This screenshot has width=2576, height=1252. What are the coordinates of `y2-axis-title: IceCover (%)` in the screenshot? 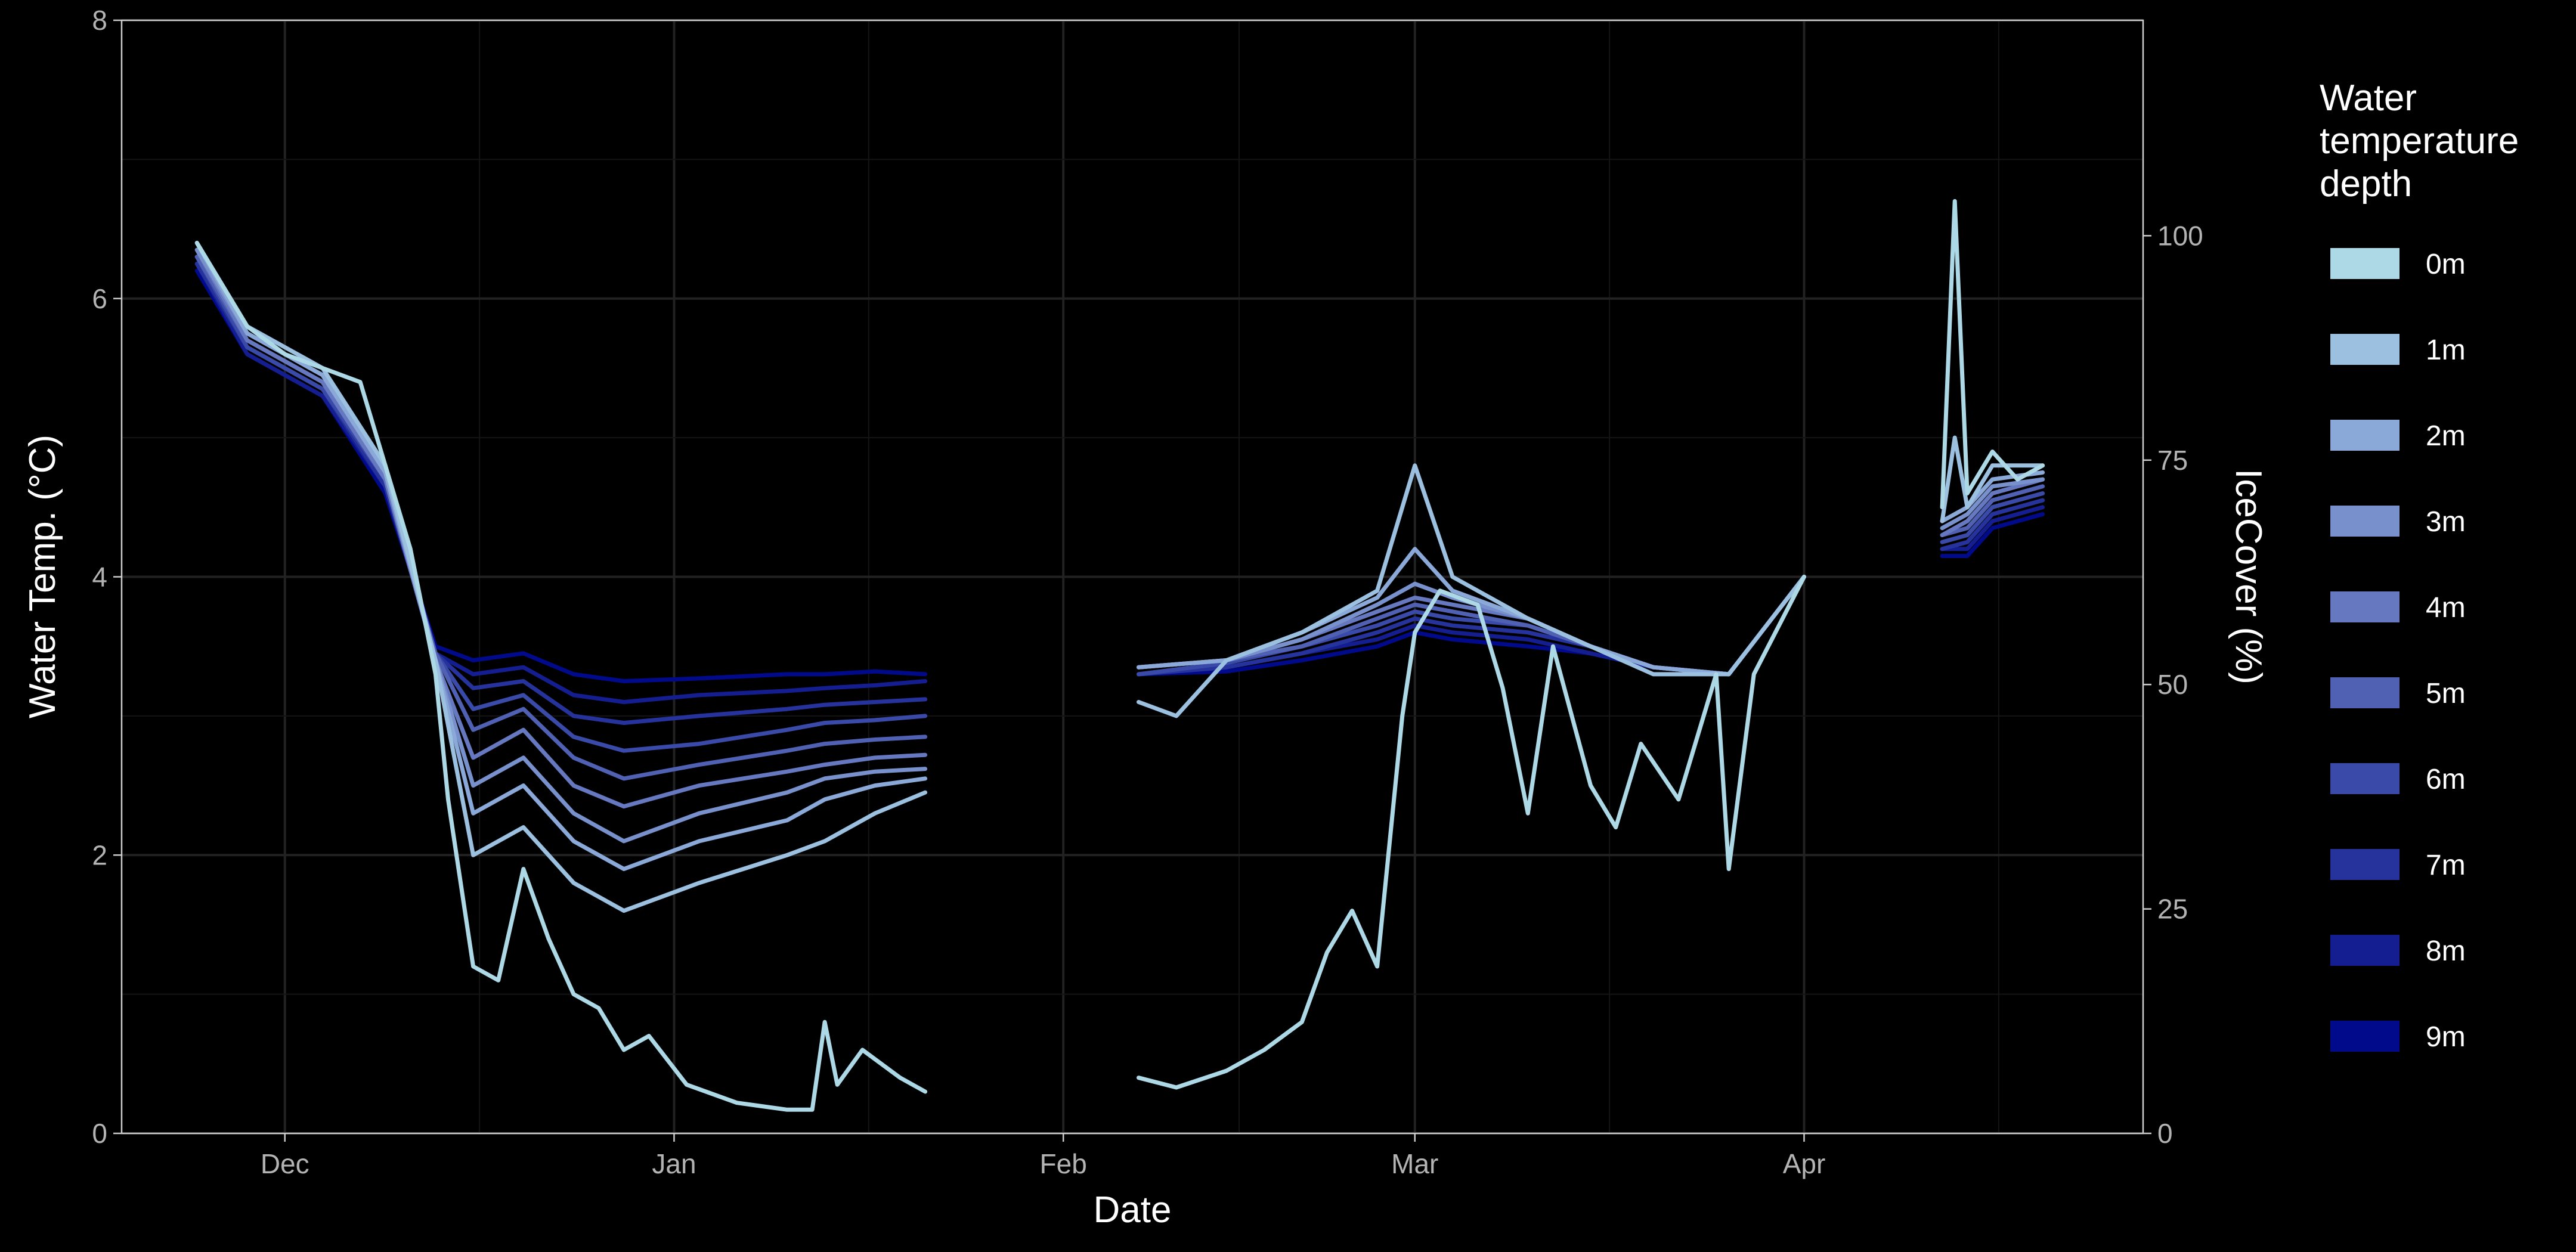 It's located at (2248, 576).